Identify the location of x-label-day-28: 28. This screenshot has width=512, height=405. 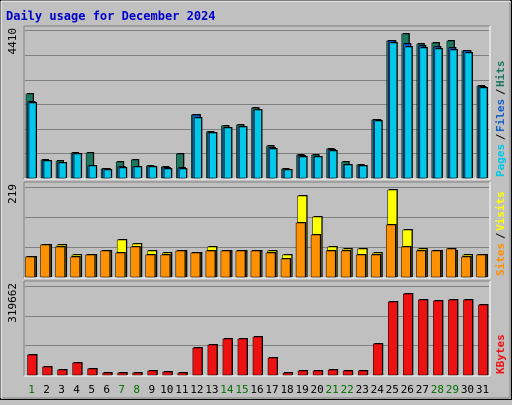
(437, 389).